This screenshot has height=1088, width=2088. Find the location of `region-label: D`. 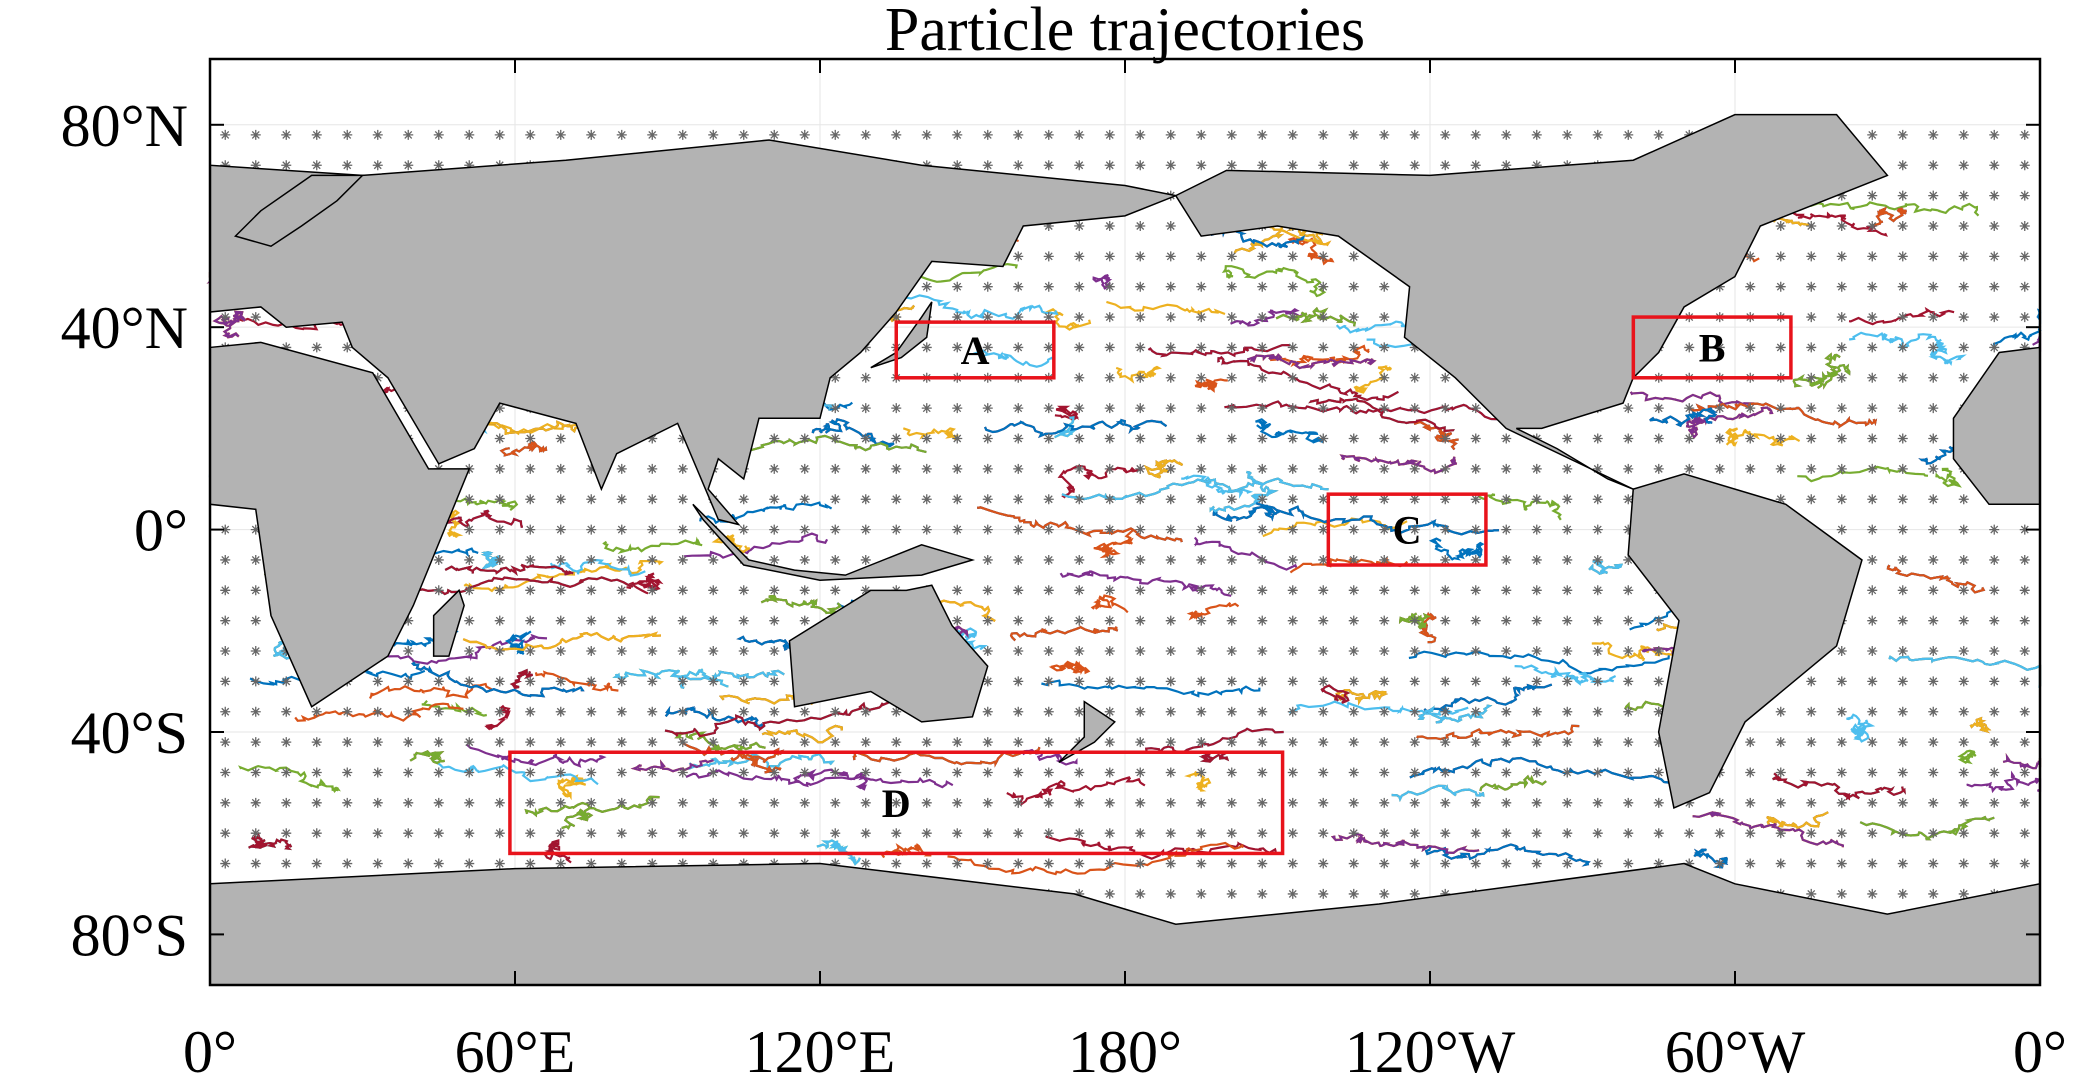

region-label: D is located at coordinates (896, 803).